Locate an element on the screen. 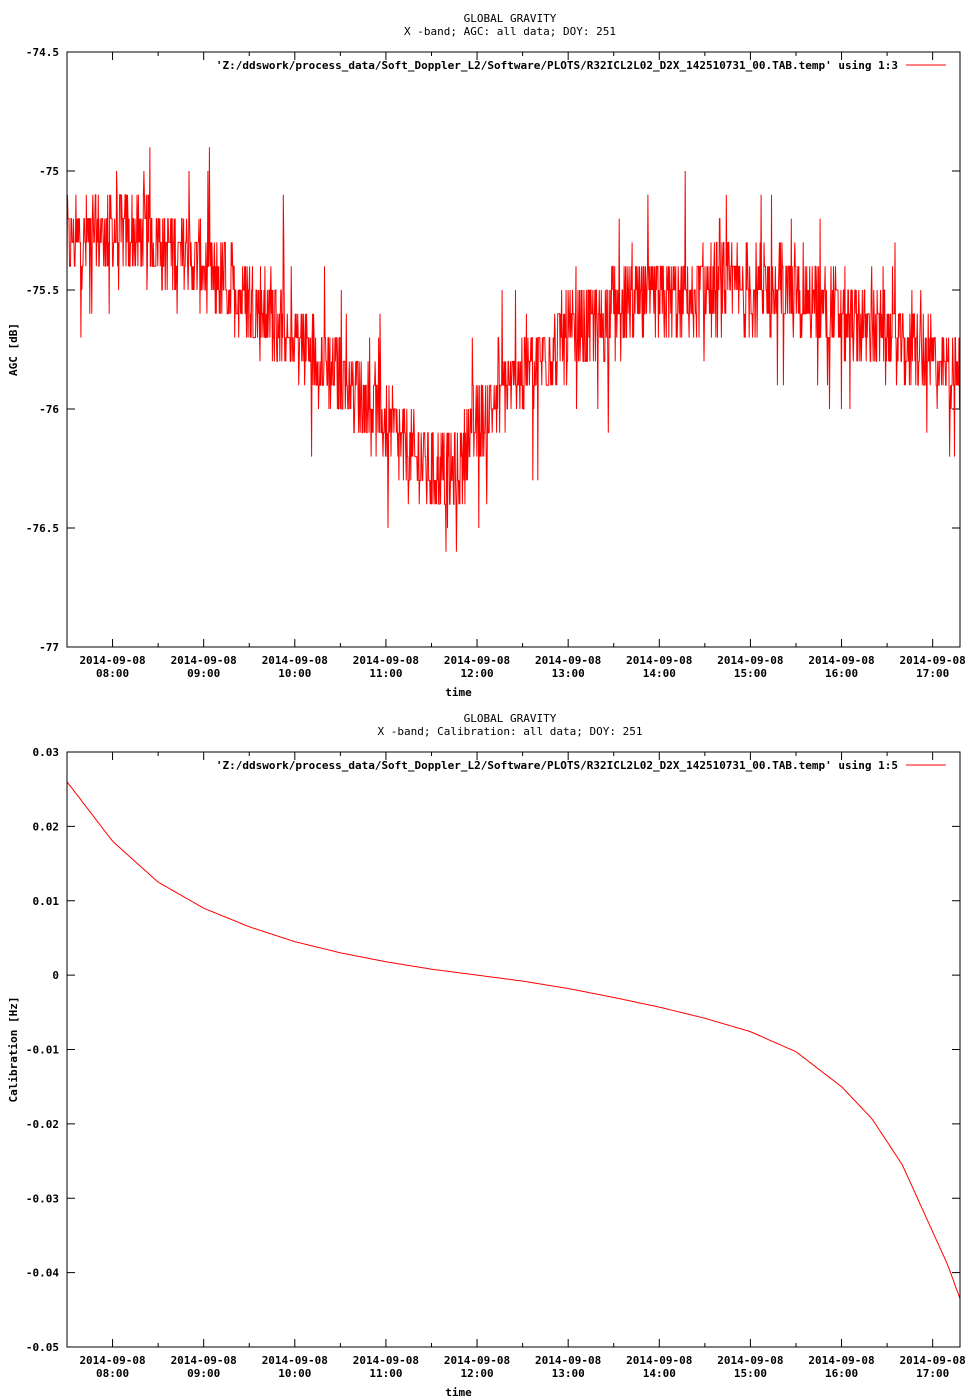  y-tick-label: 0.03 is located at coordinates (46, 752).